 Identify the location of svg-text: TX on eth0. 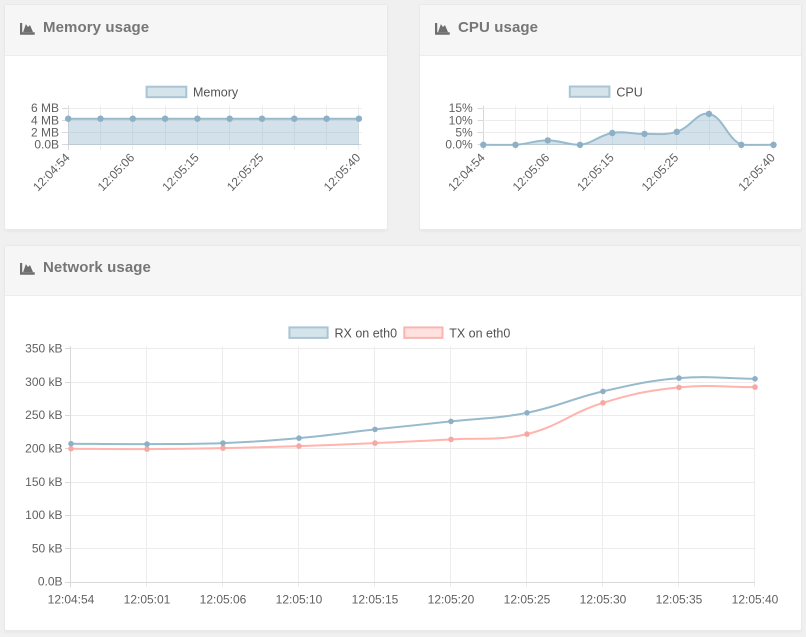
(479, 333).